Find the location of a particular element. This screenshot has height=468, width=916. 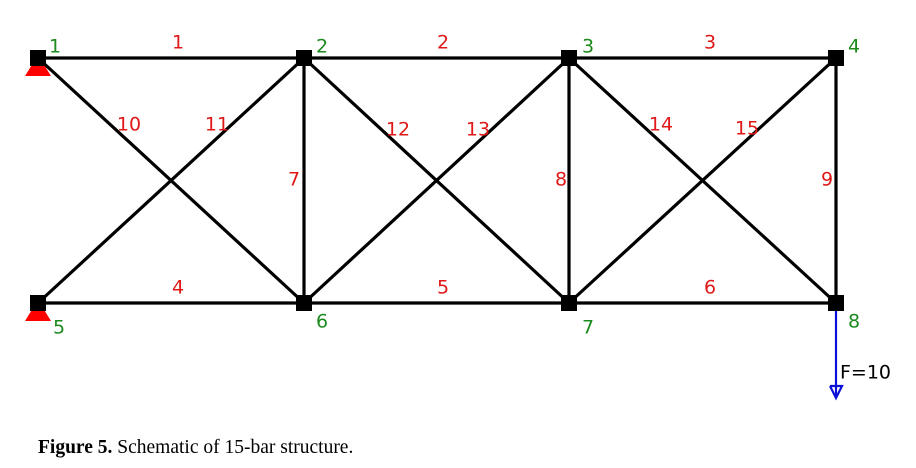

bar-label-14: 14 is located at coordinates (661, 125).